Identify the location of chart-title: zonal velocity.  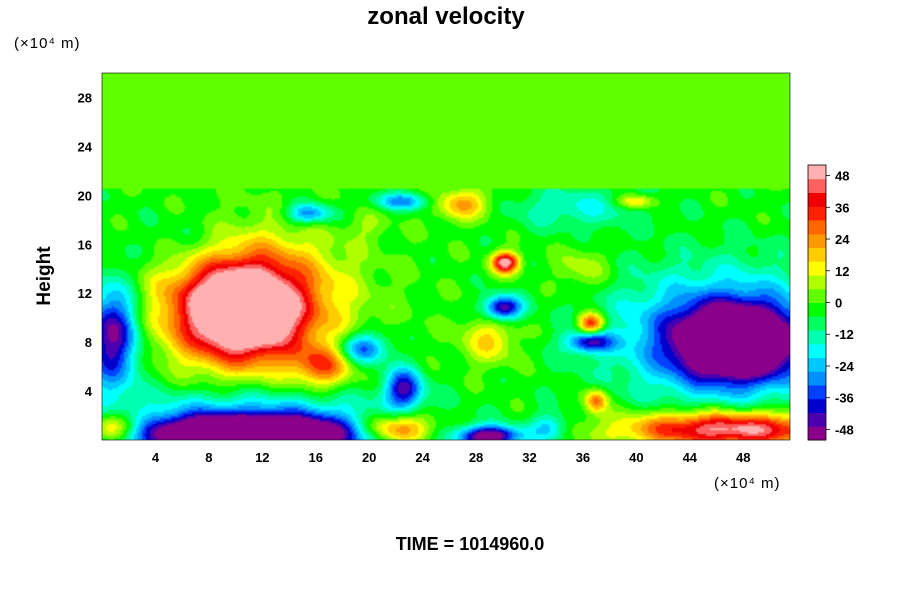
(446, 16).